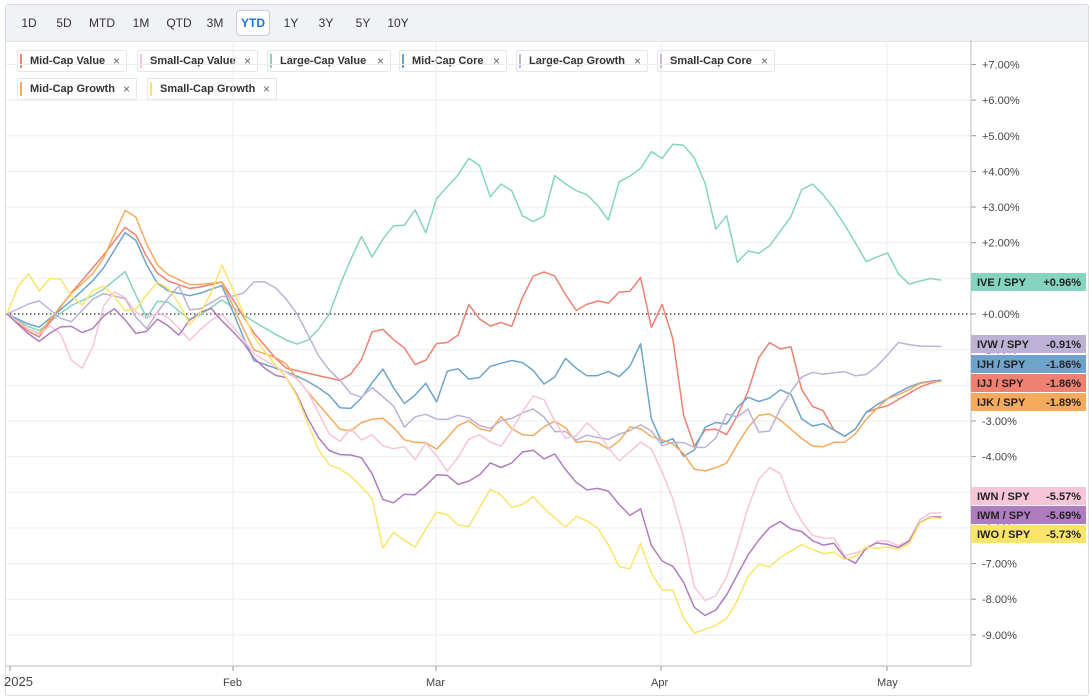 This screenshot has height=697, width=1091. I want to click on range-button-5y: 5Y, so click(363, 23).